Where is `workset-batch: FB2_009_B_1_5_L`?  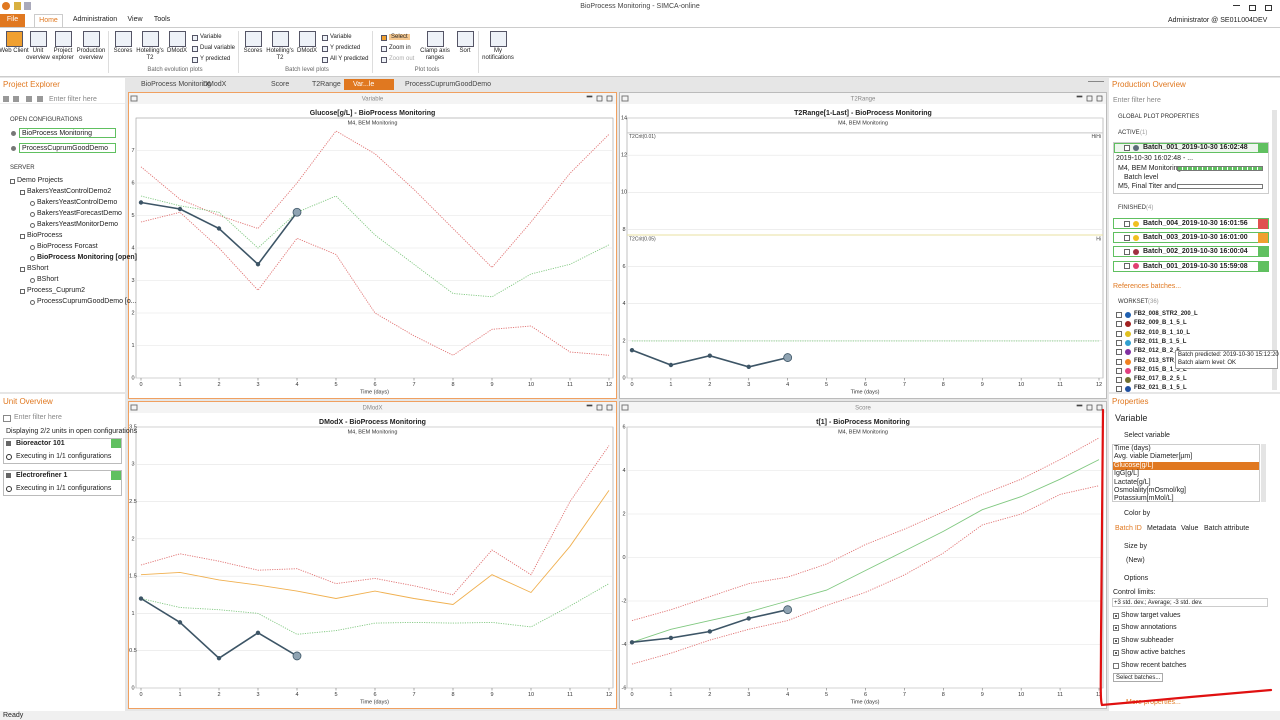 workset-batch: FB2_009_B_1_5_L is located at coordinates (1160, 323).